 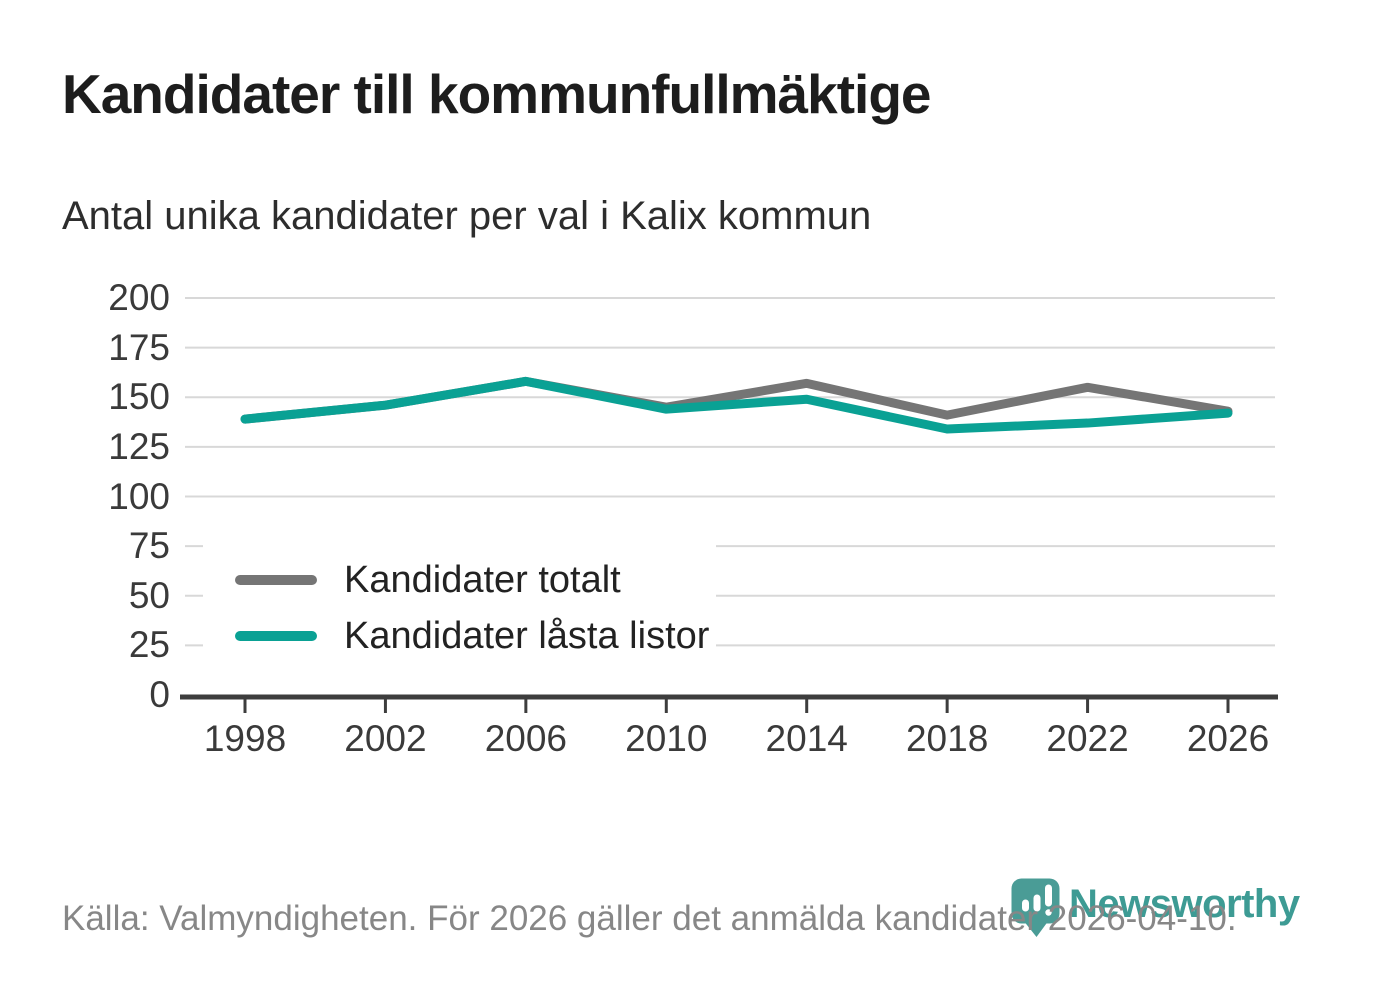 What do you see at coordinates (666, 738) in the screenshot?
I see `x-tick-label-2010: 2010` at bounding box center [666, 738].